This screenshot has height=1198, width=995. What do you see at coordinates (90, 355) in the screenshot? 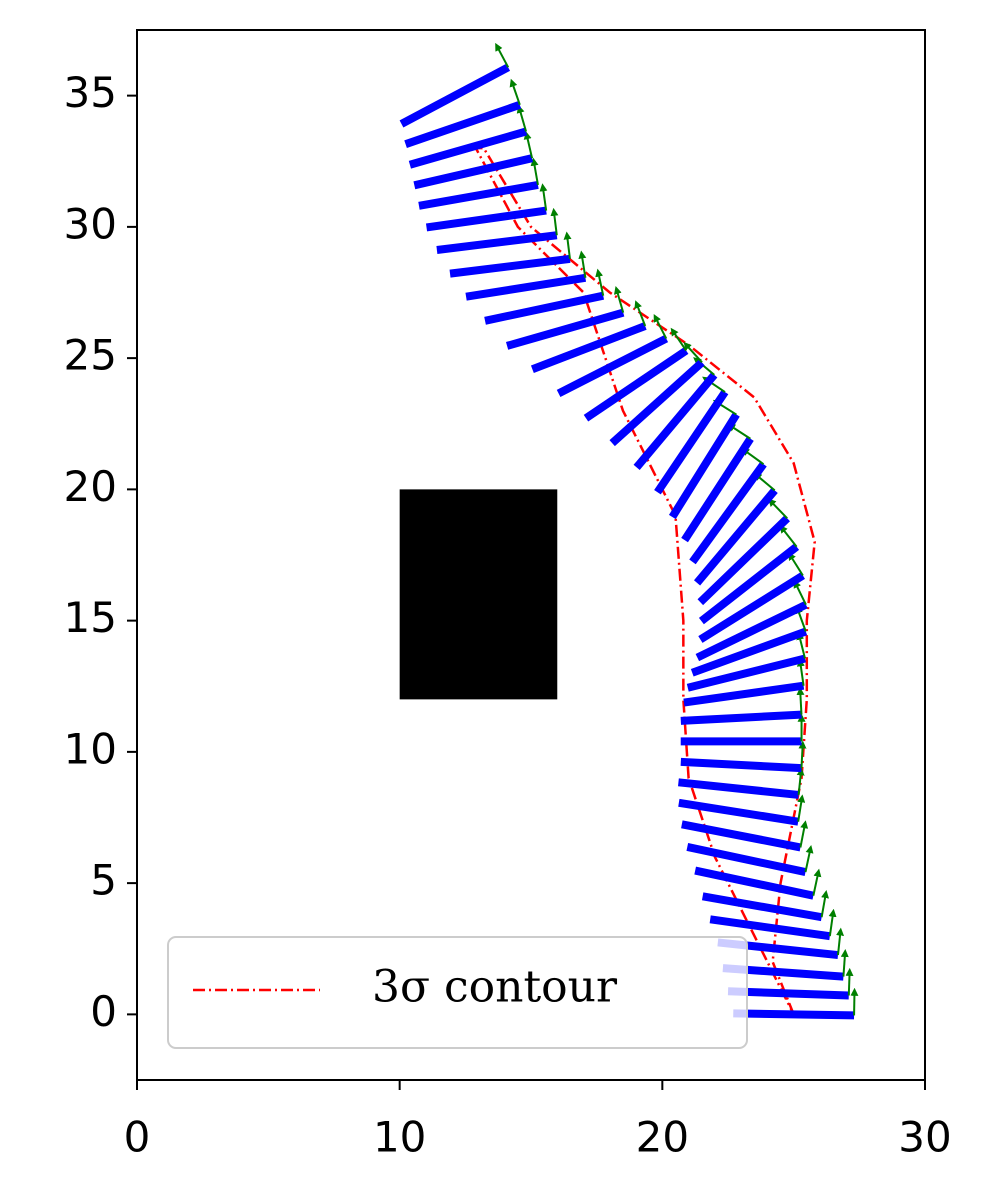
I see `y-tick-label: 25` at bounding box center [90, 355].